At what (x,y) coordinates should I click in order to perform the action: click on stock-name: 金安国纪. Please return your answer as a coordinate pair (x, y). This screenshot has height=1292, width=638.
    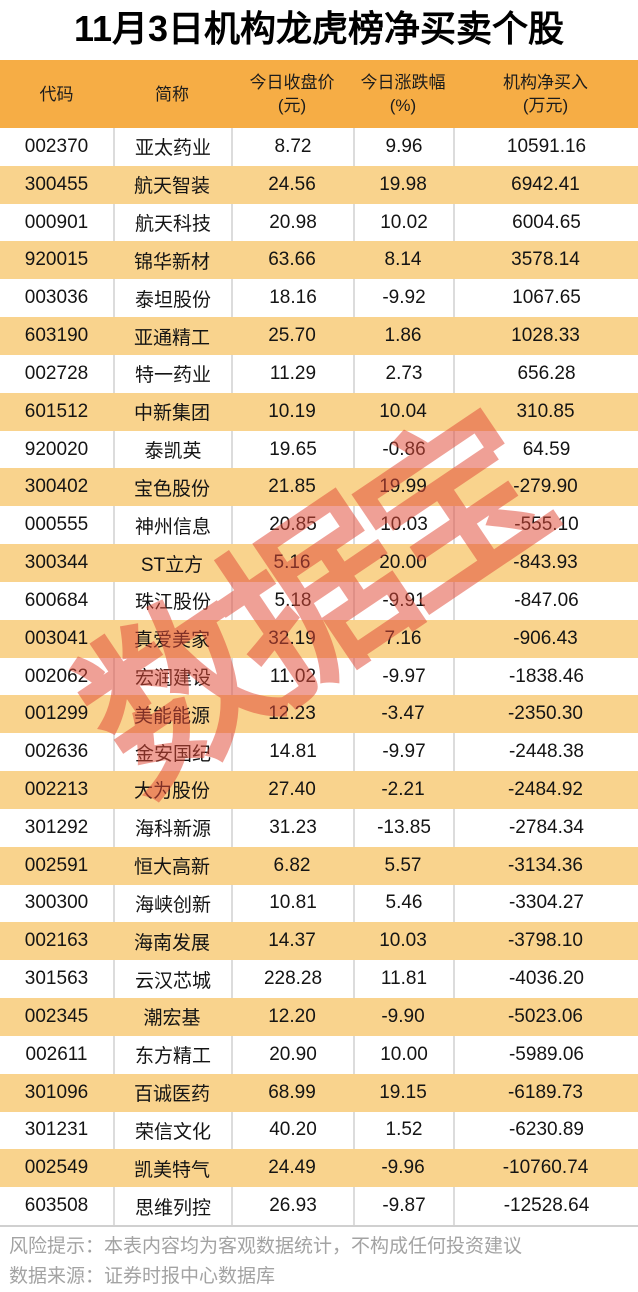
    Looking at the image, I should click on (172, 752).